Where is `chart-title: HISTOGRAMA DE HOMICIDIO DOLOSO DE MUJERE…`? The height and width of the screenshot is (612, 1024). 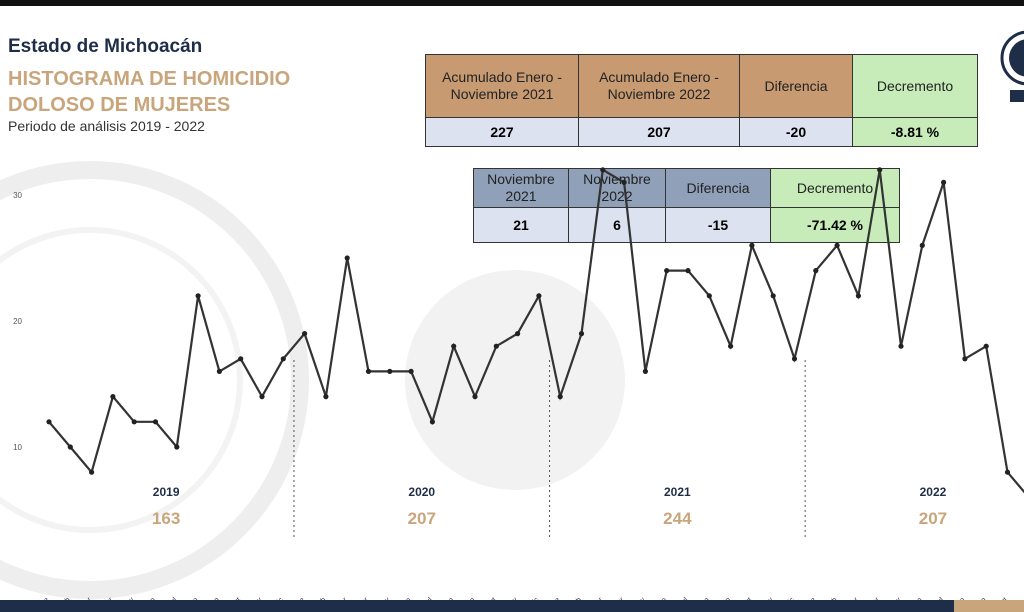 chart-title: HISTOGRAMA DE HOMICIDIO DOLOSO DE MUJERE… is located at coordinates (188, 92).